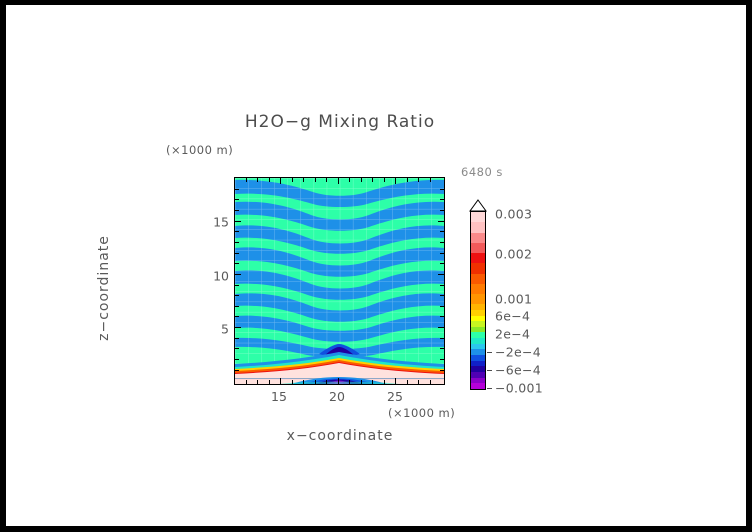  What do you see at coordinates (200, 150) in the screenshot?
I see `z-axis-unit-label: (×1000 m)` at bounding box center [200, 150].